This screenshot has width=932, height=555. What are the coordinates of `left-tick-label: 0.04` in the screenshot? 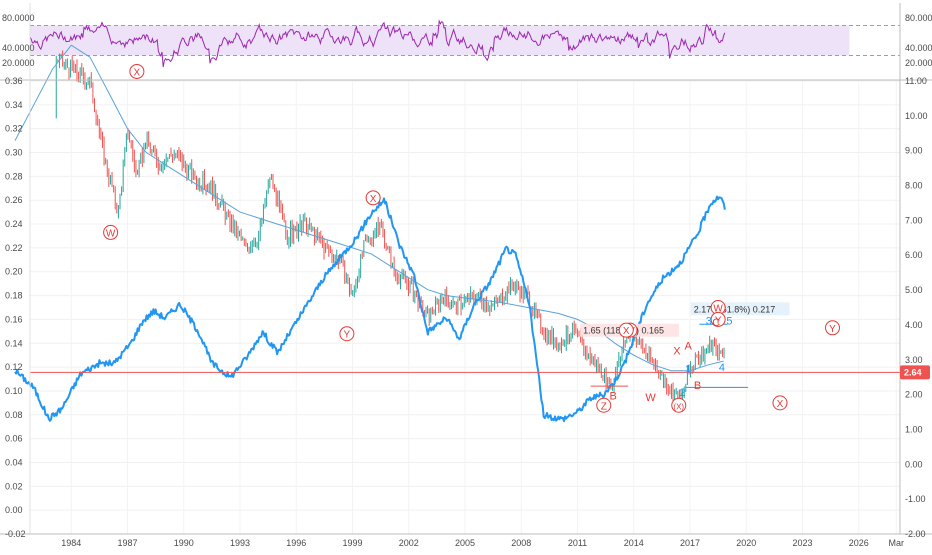 It's located at (14, 462).